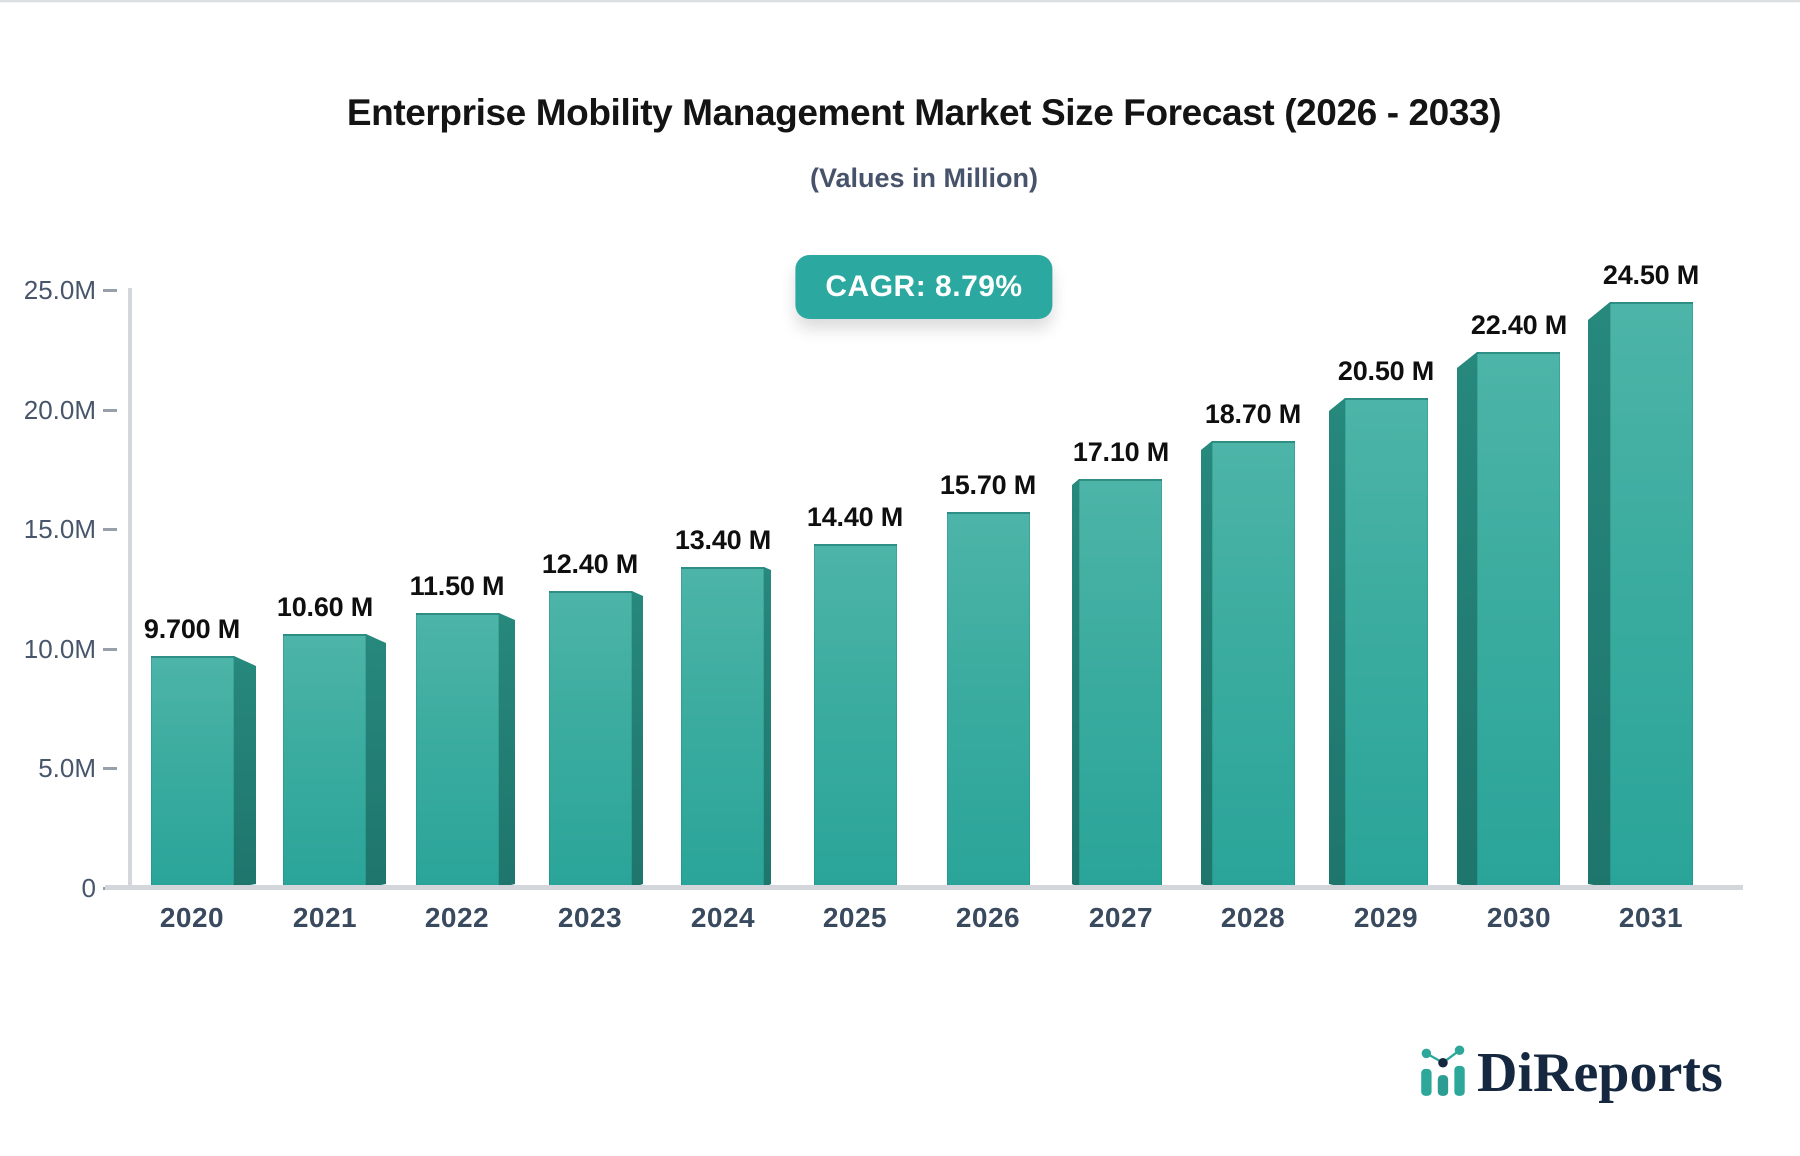 This screenshot has width=1800, height=1156. Describe the element at coordinates (855, 917) in the screenshot. I see `x-axis-label-2025: 2025` at that location.